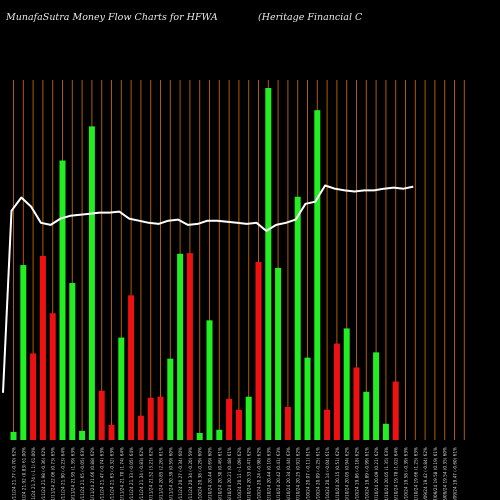  What do you see at coordinates (445, 473) in the screenshot?
I see `x-tick-label: 26/09/24 19.54 (0.35) 60%` at bounding box center [445, 473].